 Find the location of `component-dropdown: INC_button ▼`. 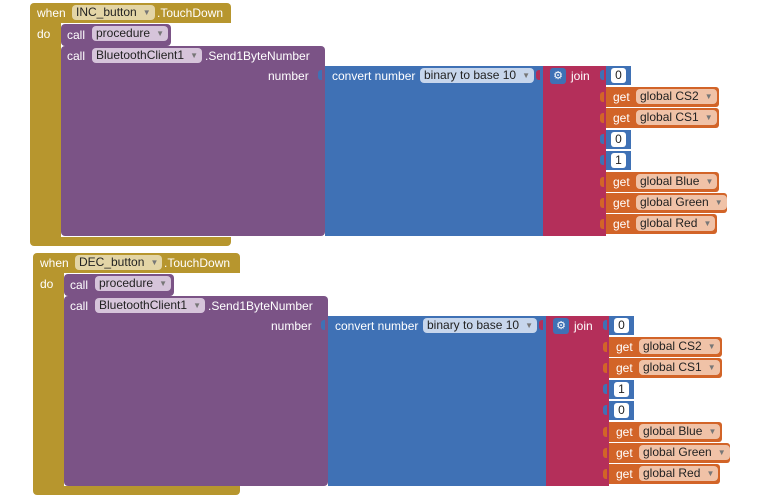

component-dropdown: INC_button ▼ is located at coordinates (113, 12).